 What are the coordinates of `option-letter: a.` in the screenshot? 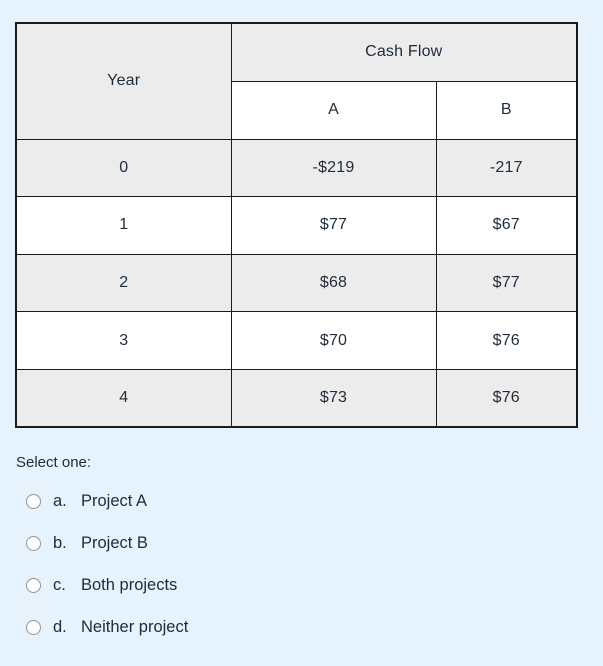 It's located at (60, 501).